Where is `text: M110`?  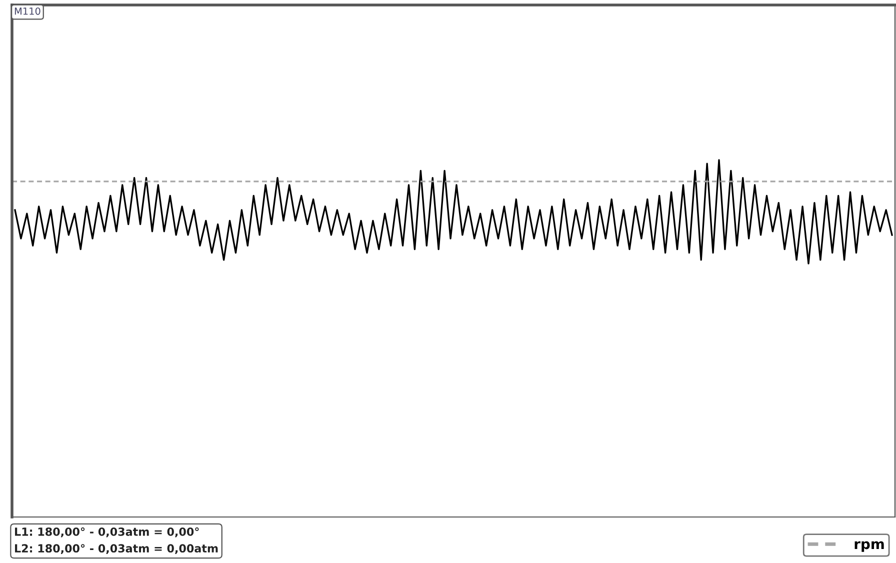 text: M110 is located at coordinates (27, 11).